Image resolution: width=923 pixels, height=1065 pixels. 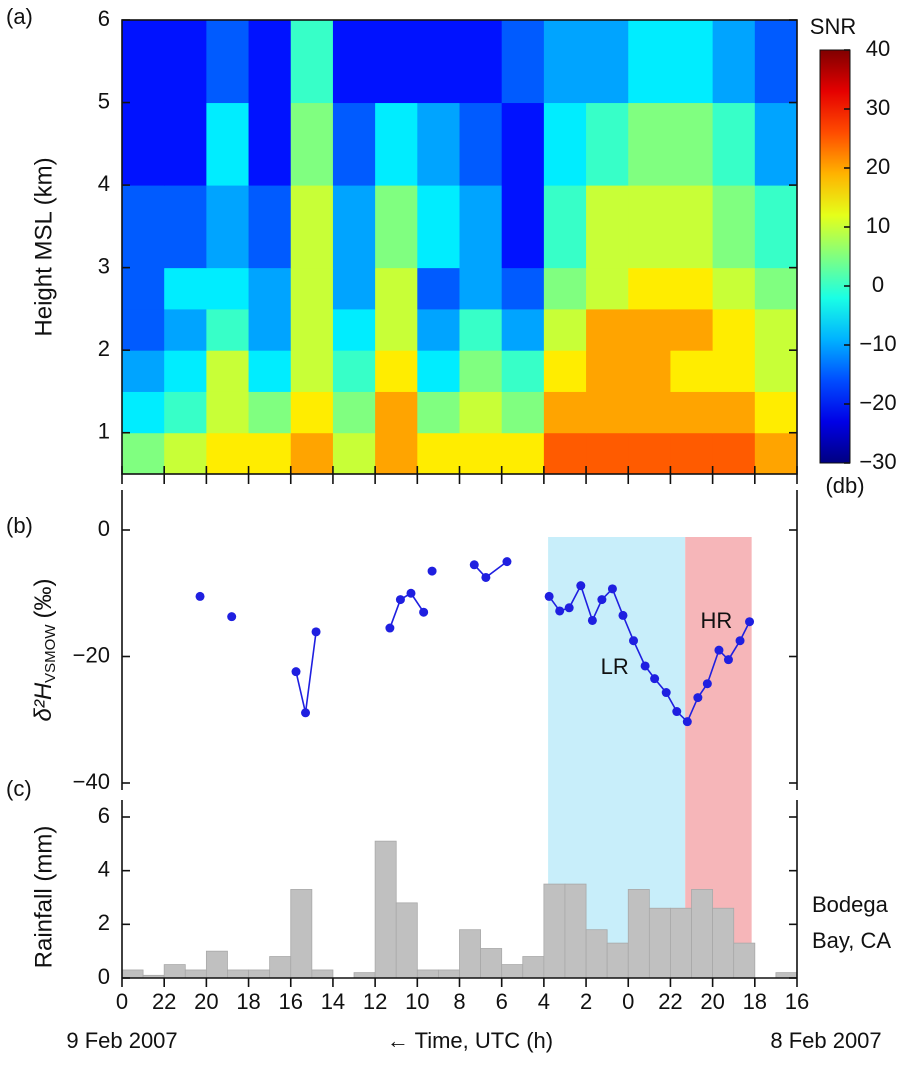 I want to click on y-axis-label-subscript: VSMOW, so click(x=50, y=653).